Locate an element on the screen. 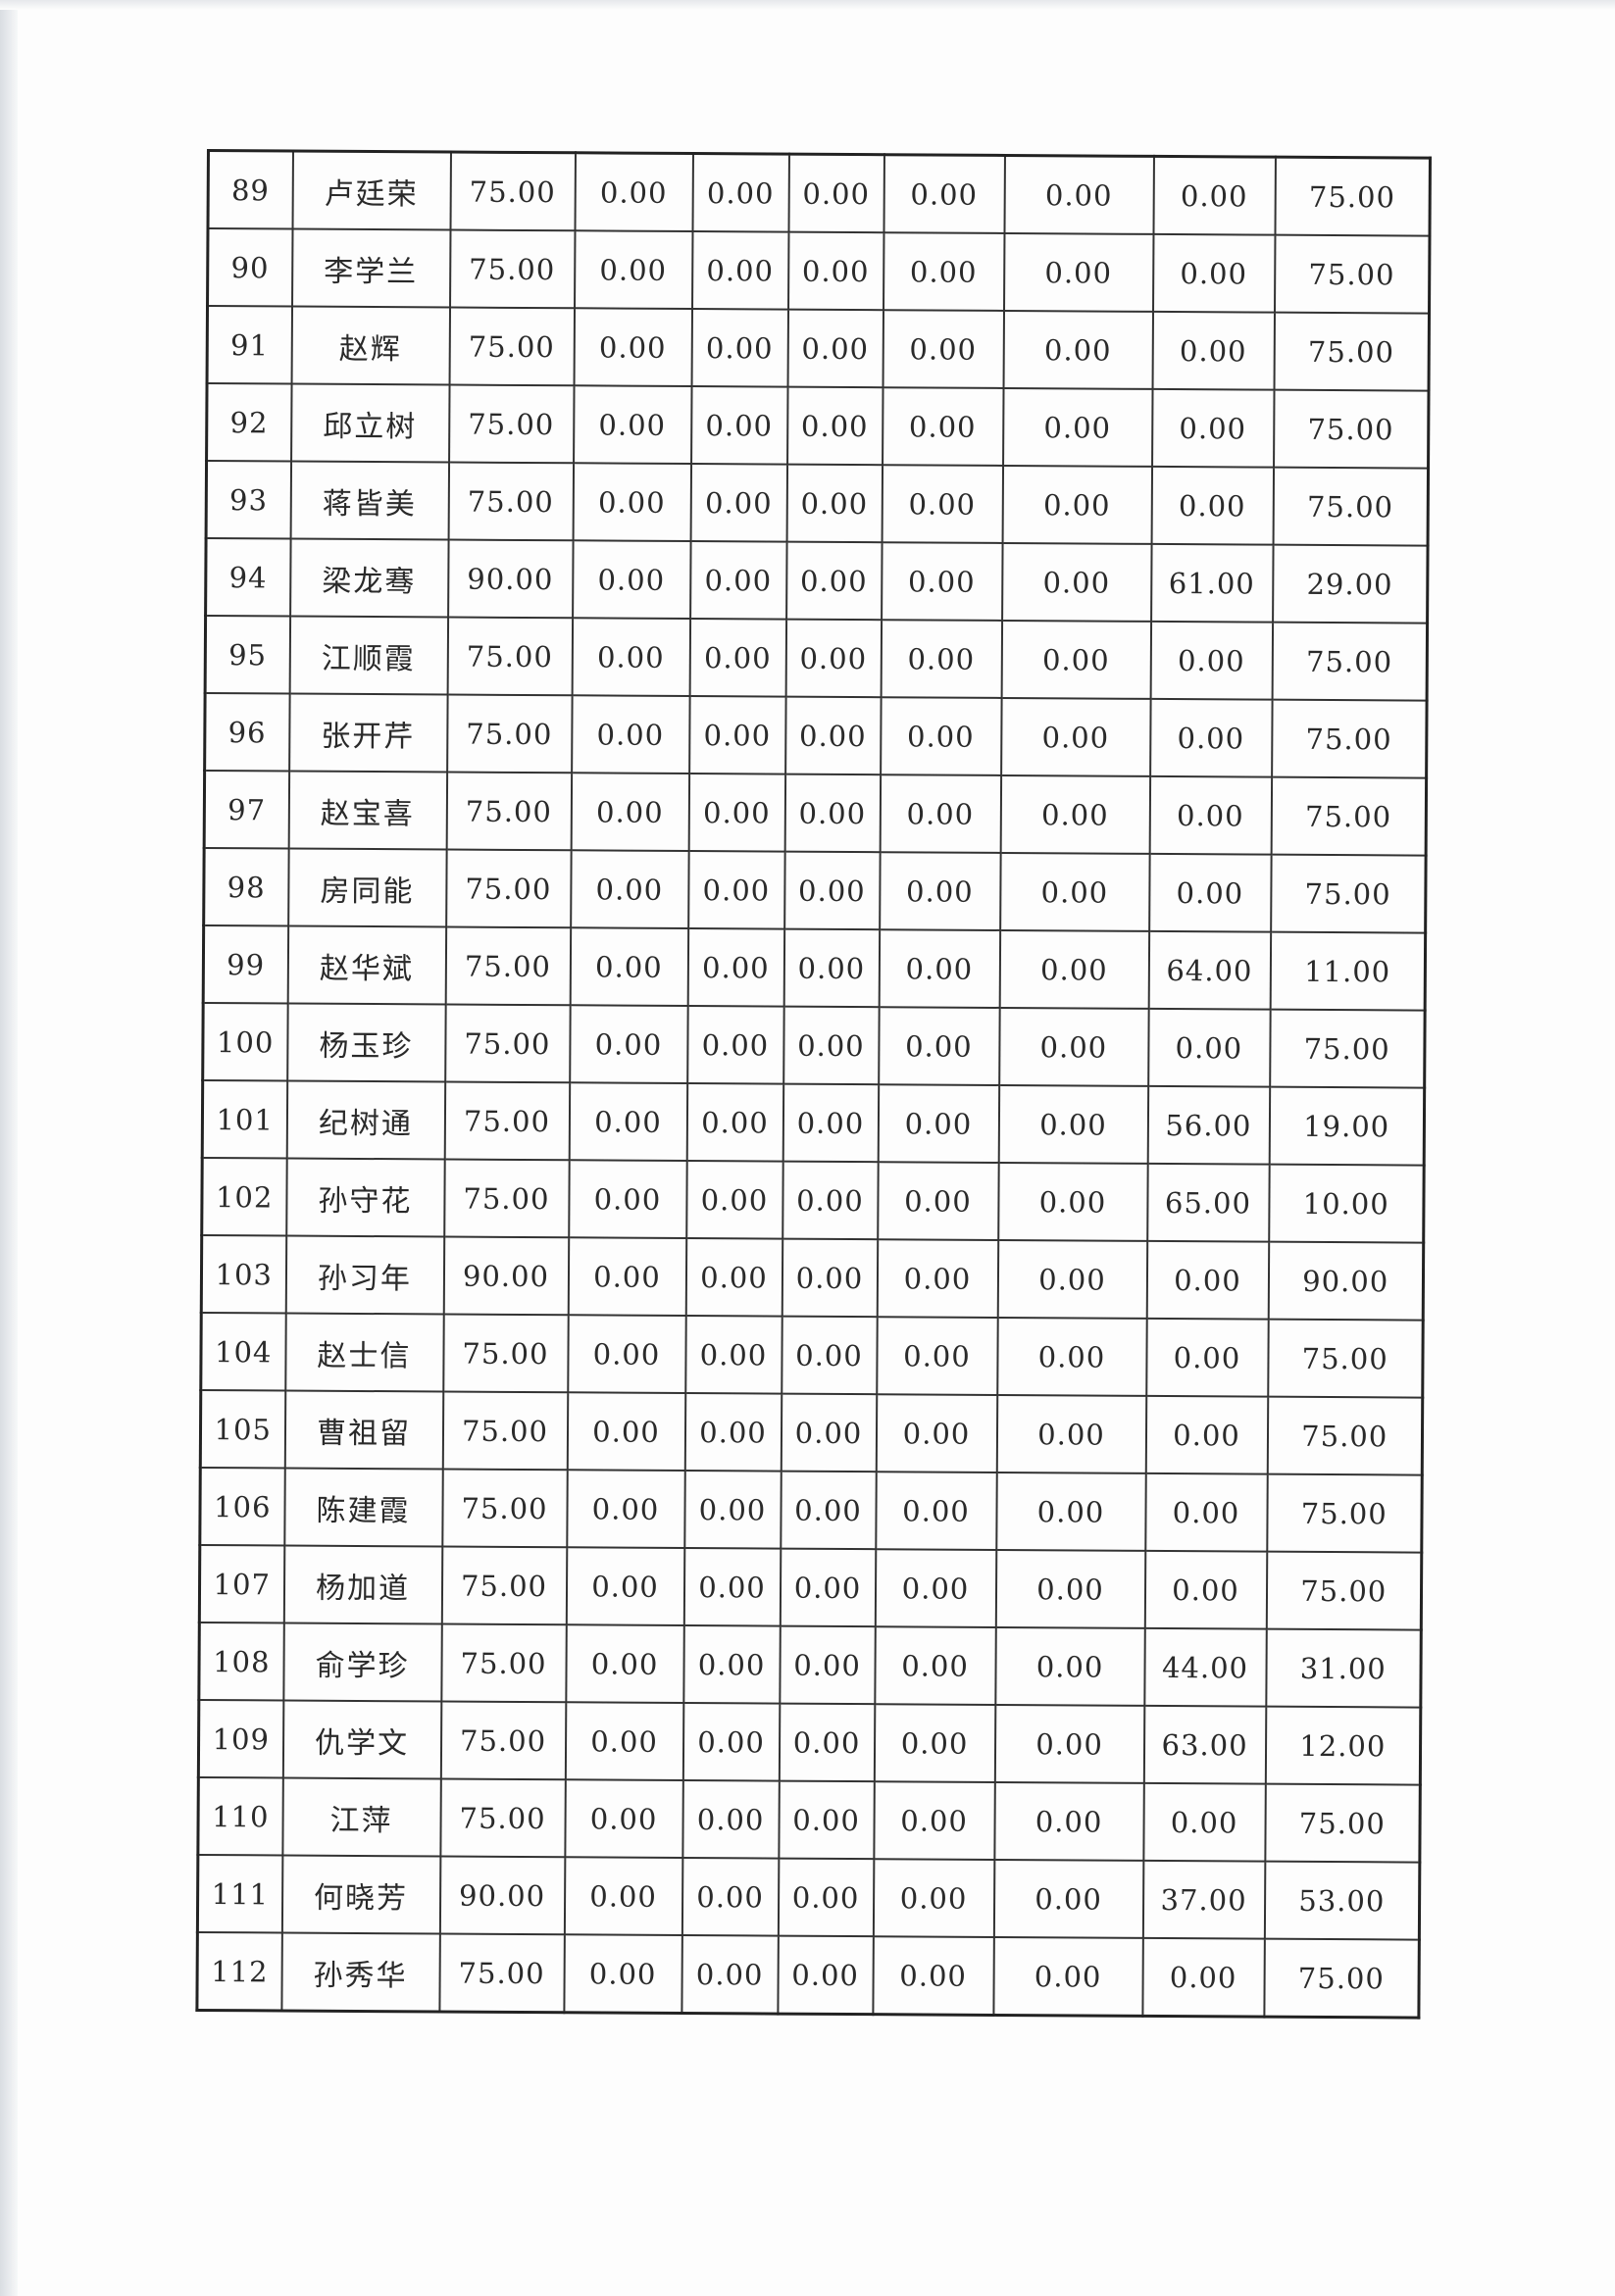 The height and width of the screenshot is (2296, 1615). cell-amount-7: 65.00 is located at coordinates (1208, 1202).